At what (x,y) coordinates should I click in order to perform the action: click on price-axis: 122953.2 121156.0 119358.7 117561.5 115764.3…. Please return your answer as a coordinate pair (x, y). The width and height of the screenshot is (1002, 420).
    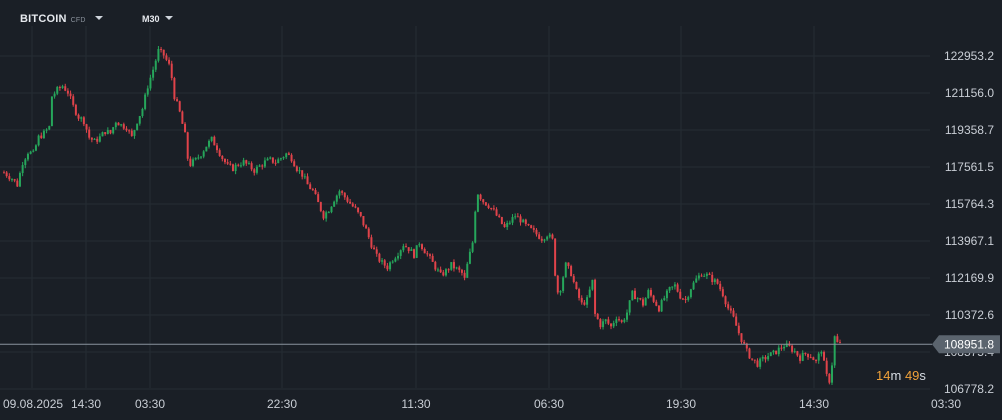
    Looking at the image, I should click on (966, 222).